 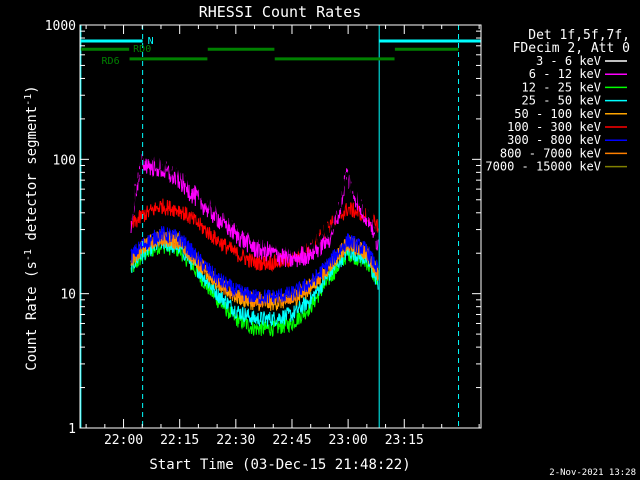 What do you see at coordinates (235, 440) in the screenshot?
I see `x-tick-label-2: 22:30` at bounding box center [235, 440].